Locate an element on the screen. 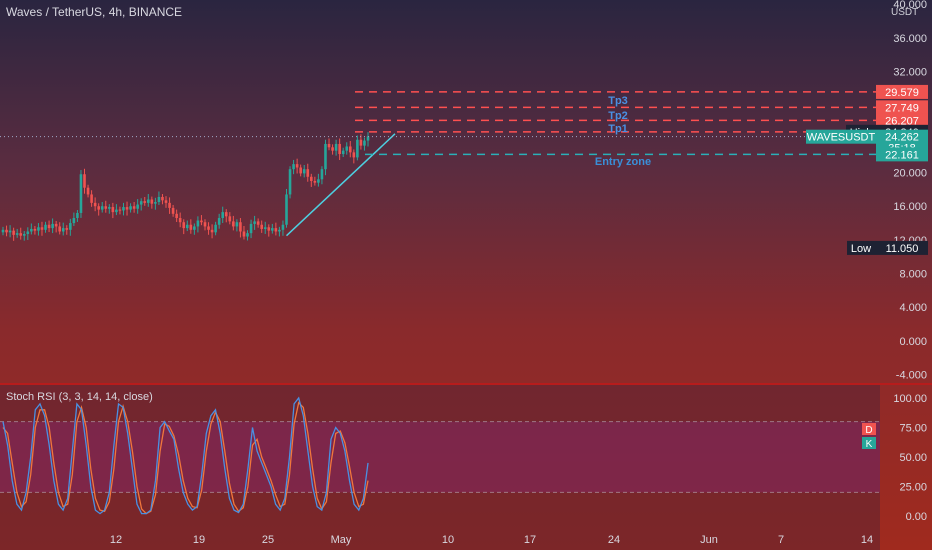  low-label: Low is located at coordinates (861, 249).